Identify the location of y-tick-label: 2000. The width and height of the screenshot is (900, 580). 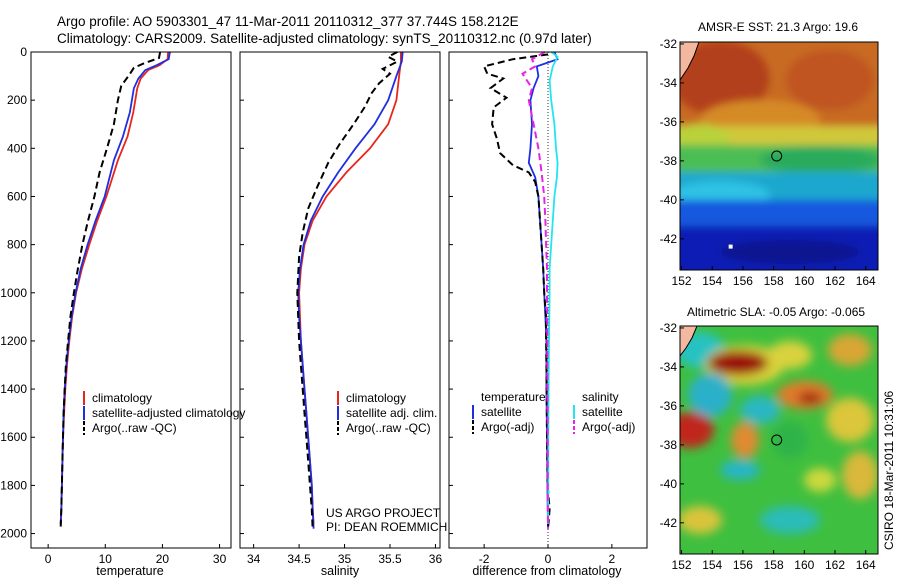
(13, 534).